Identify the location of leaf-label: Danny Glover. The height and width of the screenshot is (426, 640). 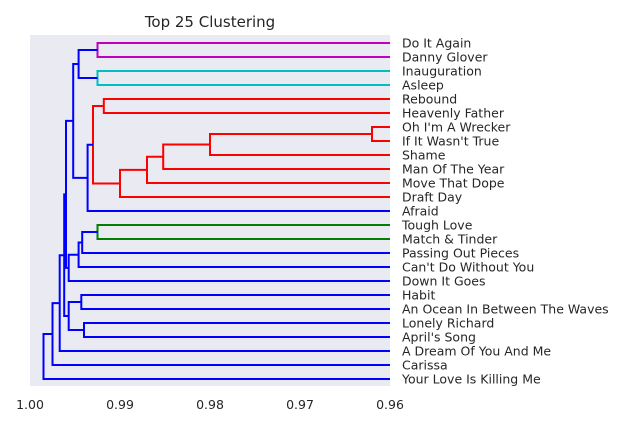
(445, 57).